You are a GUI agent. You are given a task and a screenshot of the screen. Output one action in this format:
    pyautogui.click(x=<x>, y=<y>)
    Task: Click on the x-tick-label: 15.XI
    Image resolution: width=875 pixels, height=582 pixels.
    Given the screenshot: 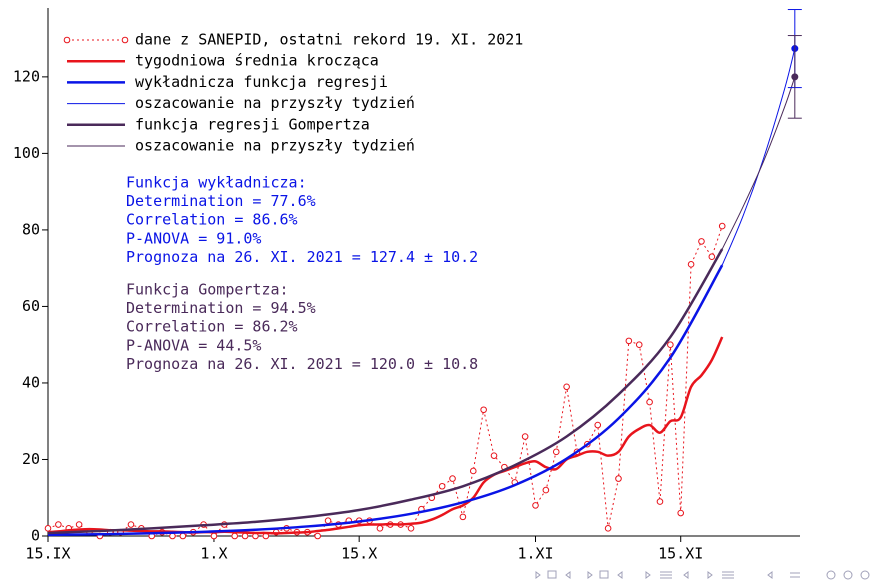 What is the action you would take?
    pyautogui.click(x=680, y=554)
    